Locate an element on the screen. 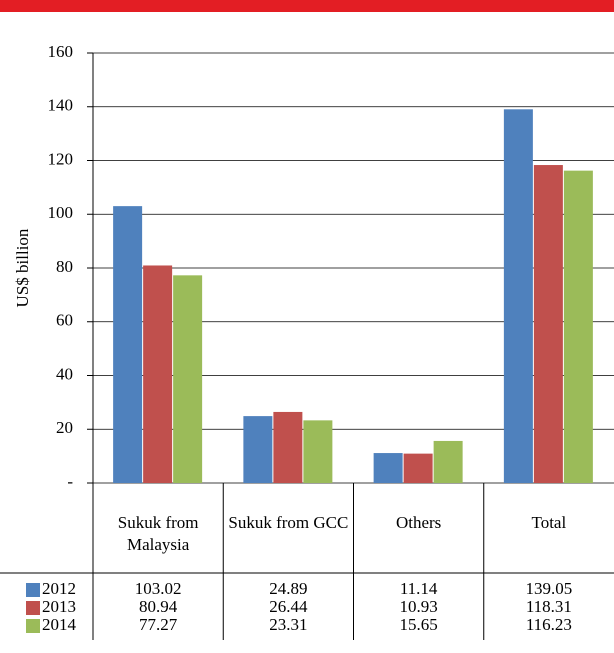 This screenshot has width=614, height=653. table-value: 103.02 is located at coordinates (158, 588).